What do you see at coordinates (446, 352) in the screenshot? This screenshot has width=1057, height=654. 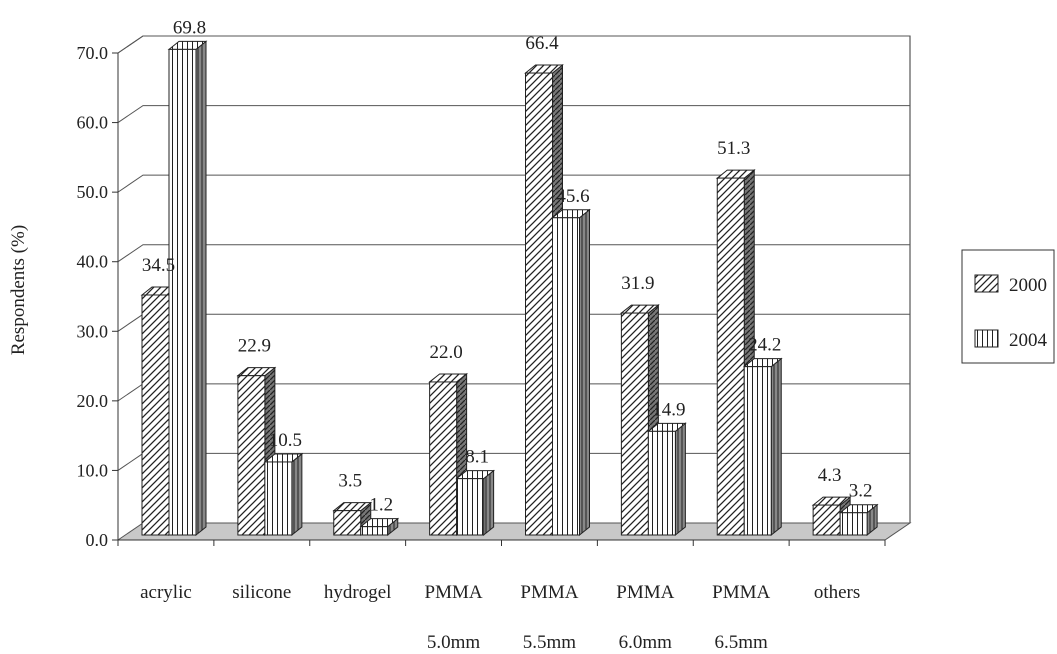 I see `value-label-2000-3: 22.0` at bounding box center [446, 352].